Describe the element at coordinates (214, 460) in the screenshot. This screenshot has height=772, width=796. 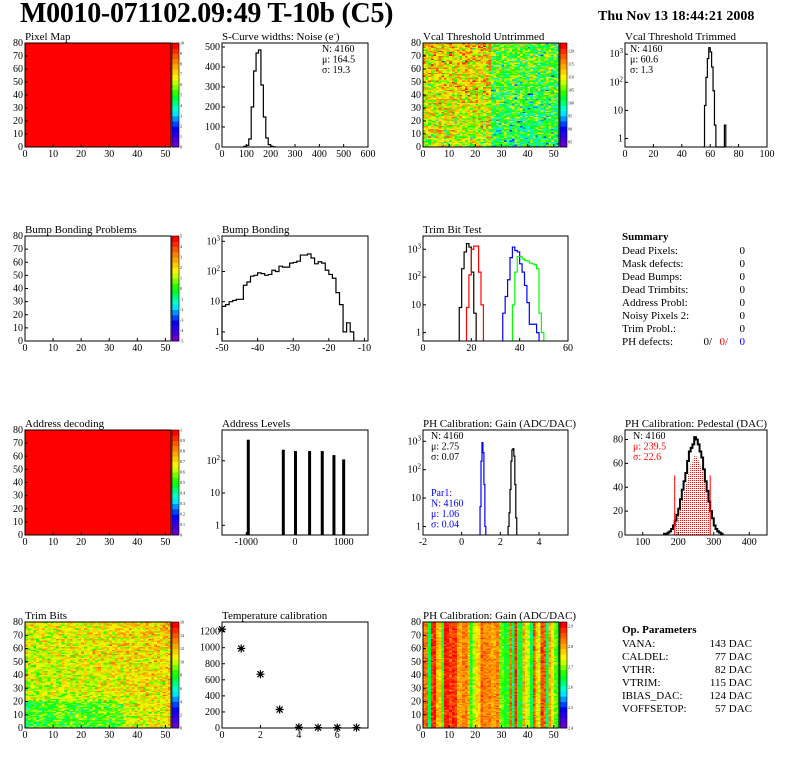
I see `y-tick-label: 10²` at that location.